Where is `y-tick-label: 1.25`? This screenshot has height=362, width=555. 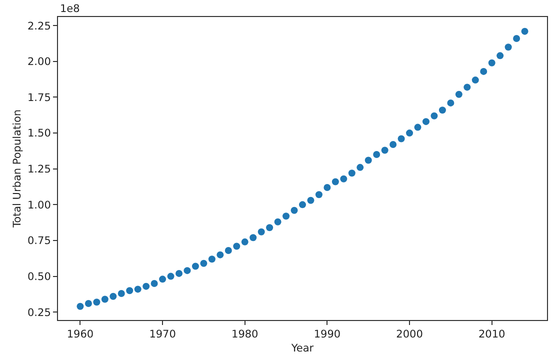 y-tick-label: 1.25 is located at coordinates (39, 170).